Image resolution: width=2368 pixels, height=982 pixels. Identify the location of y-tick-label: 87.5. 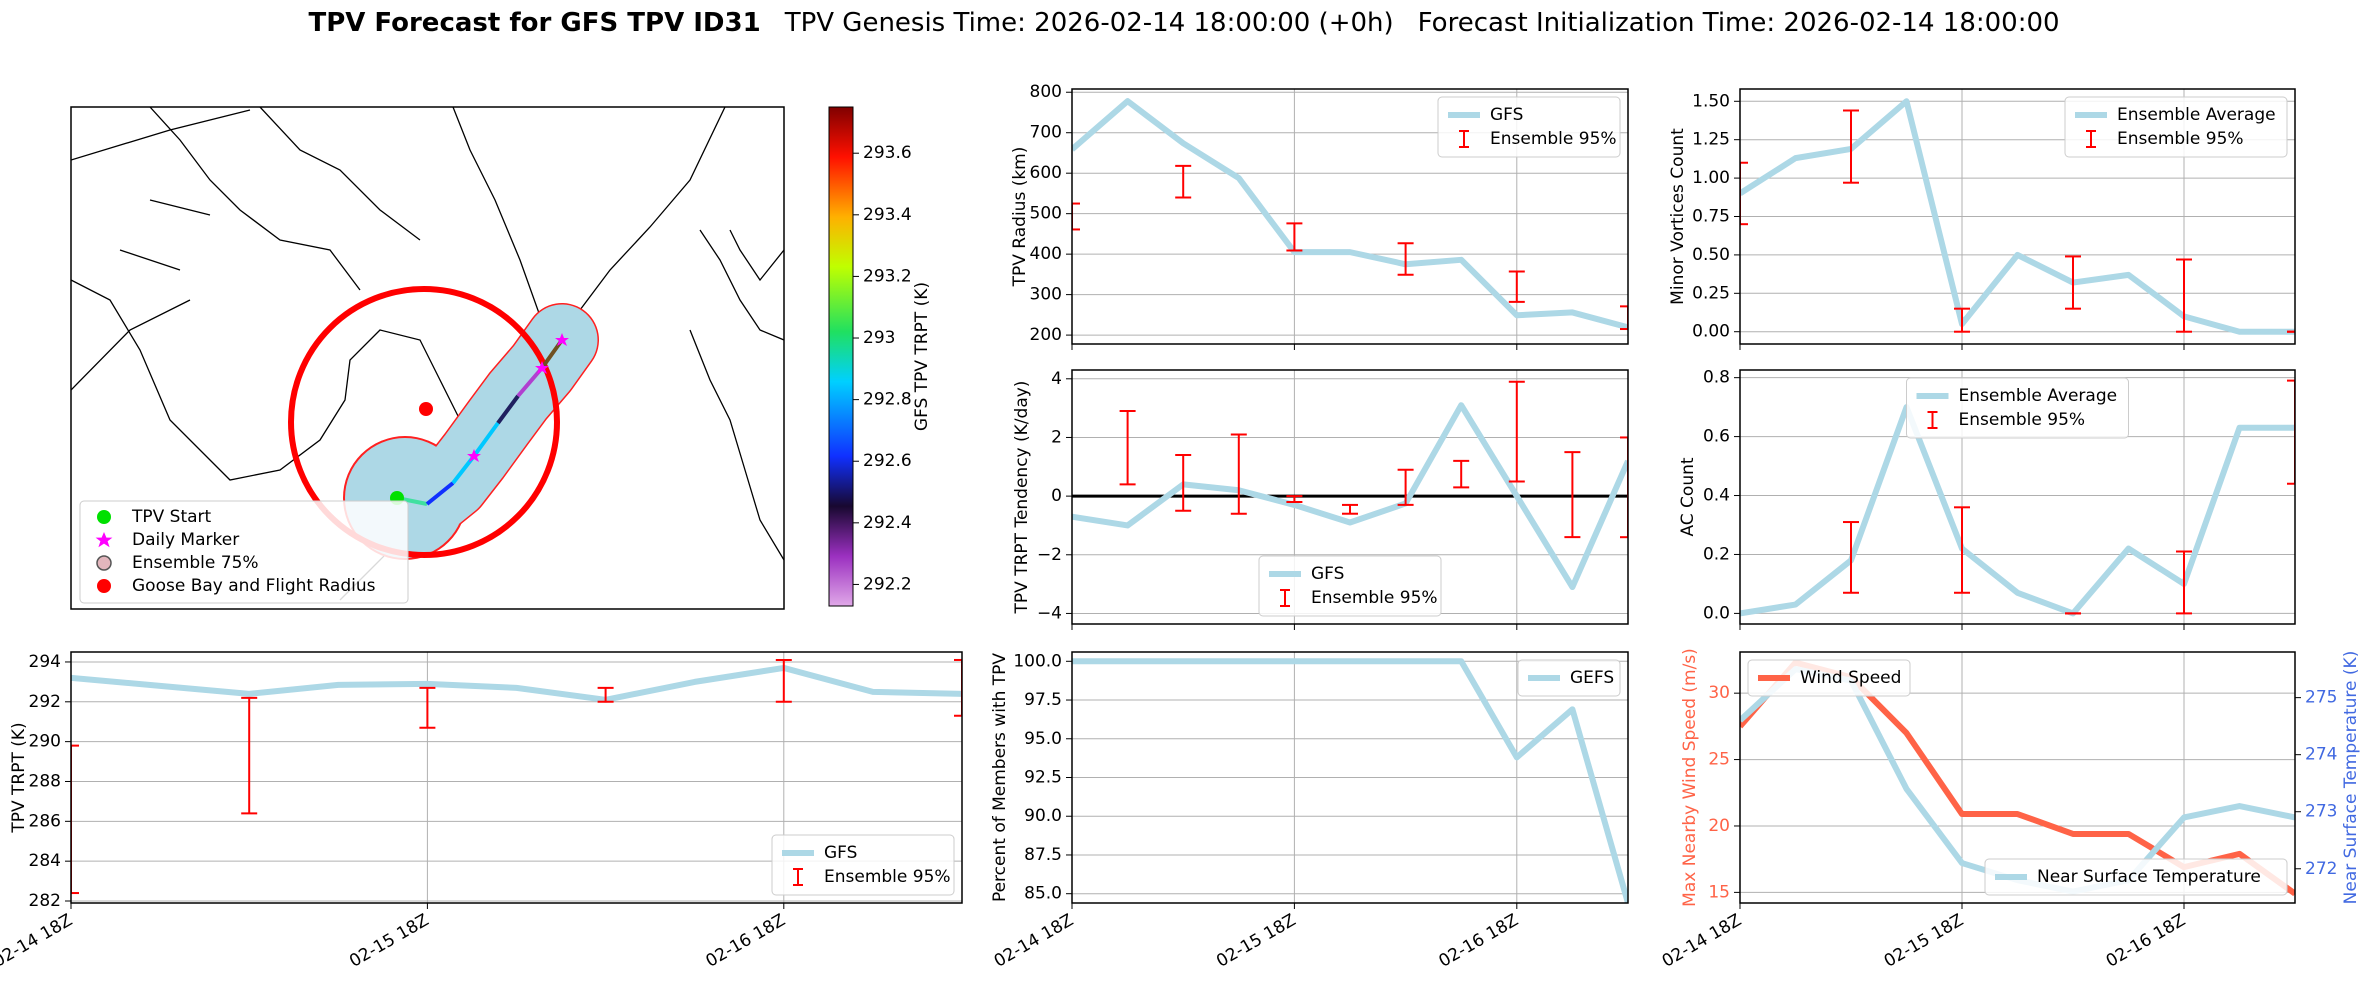
(1043, 855).